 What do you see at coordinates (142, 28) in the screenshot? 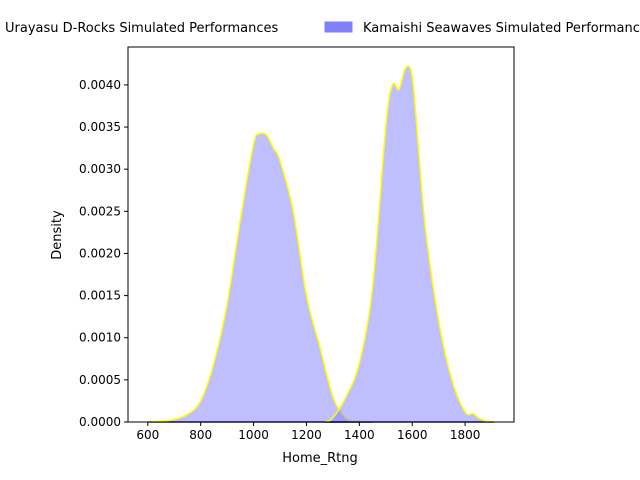
I see `legend-label-series-1: Urayasu D-Rocks Simulated Performances` at bounding box center [142, 28].